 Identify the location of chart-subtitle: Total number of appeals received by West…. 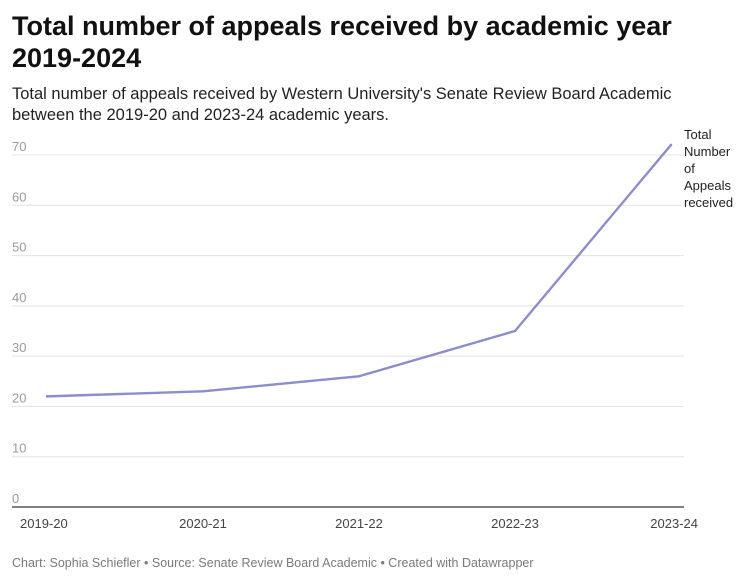
(342, 104).